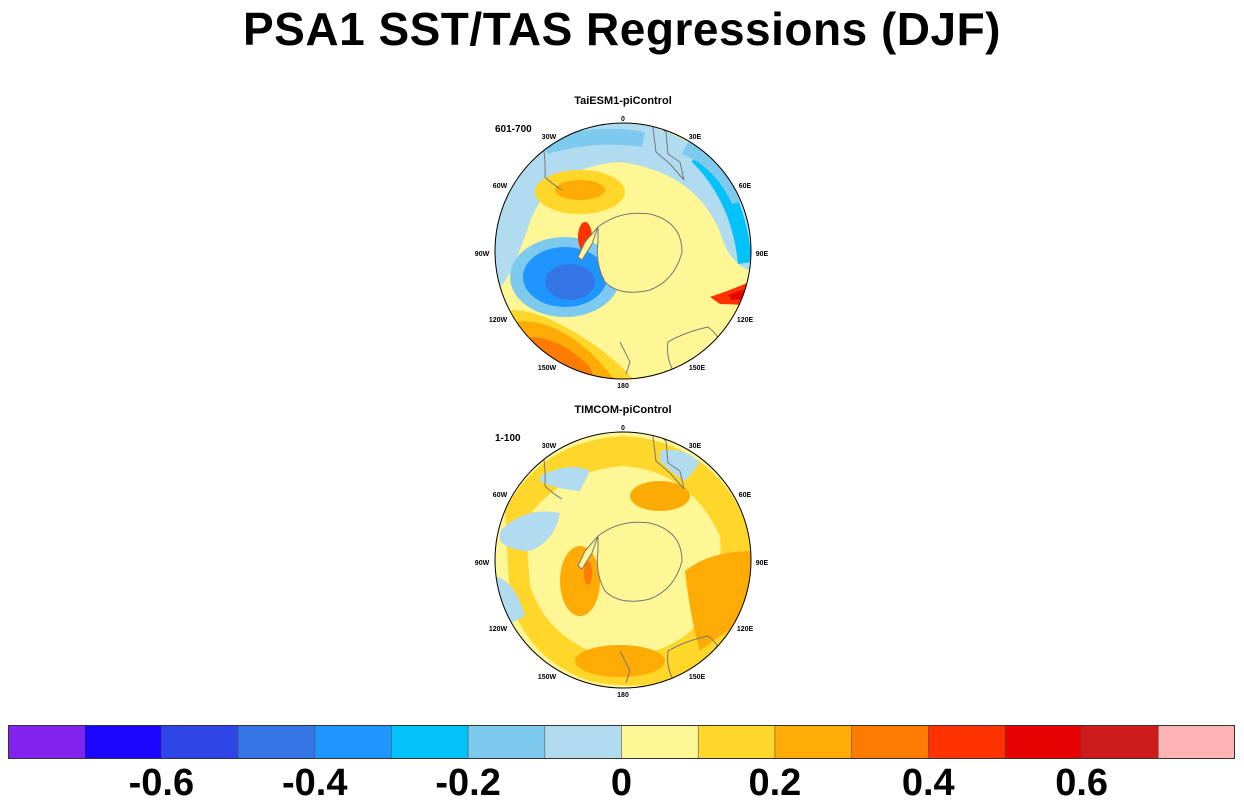  I want to click on colorbar-tick-label: -0.4, so click(315, 783).